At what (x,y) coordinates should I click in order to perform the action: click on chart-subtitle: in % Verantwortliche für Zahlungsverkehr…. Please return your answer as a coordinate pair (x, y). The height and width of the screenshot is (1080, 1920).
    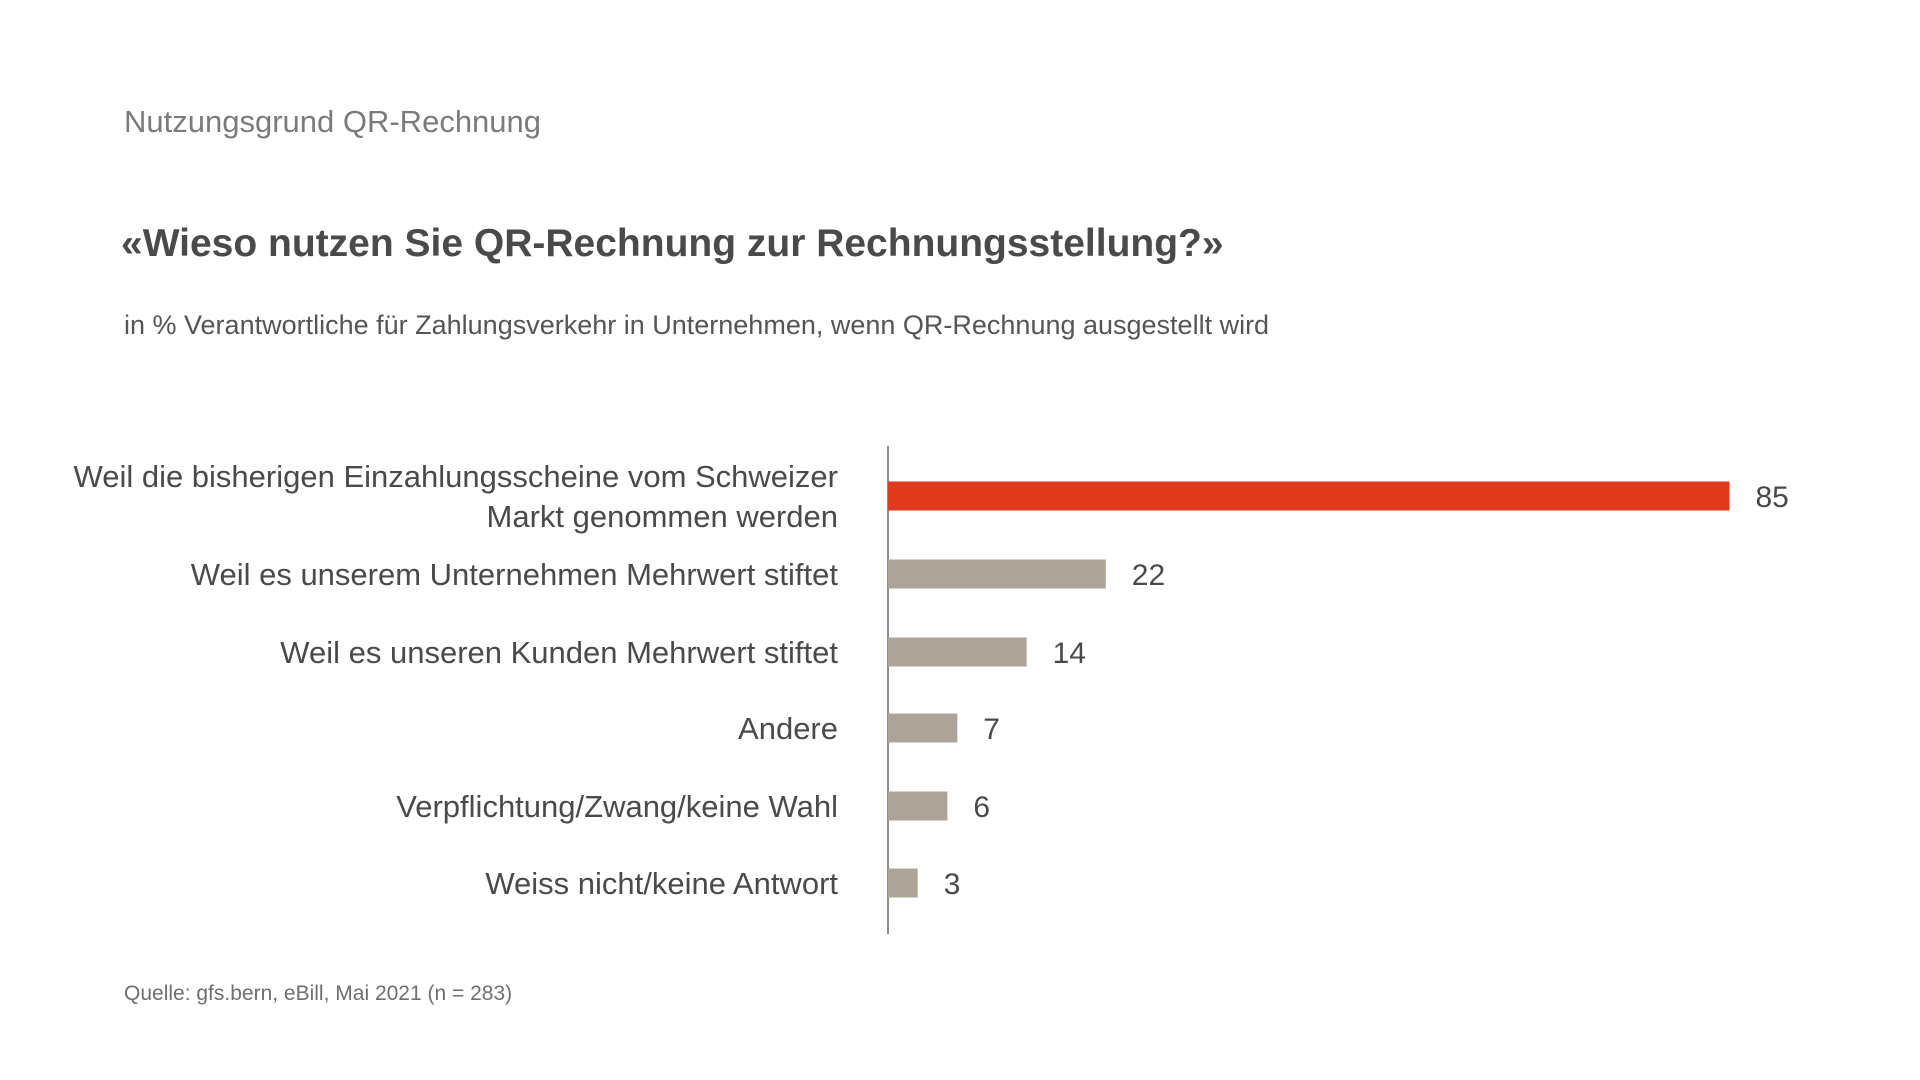
    Looking at the image, I should click on (697, 325).